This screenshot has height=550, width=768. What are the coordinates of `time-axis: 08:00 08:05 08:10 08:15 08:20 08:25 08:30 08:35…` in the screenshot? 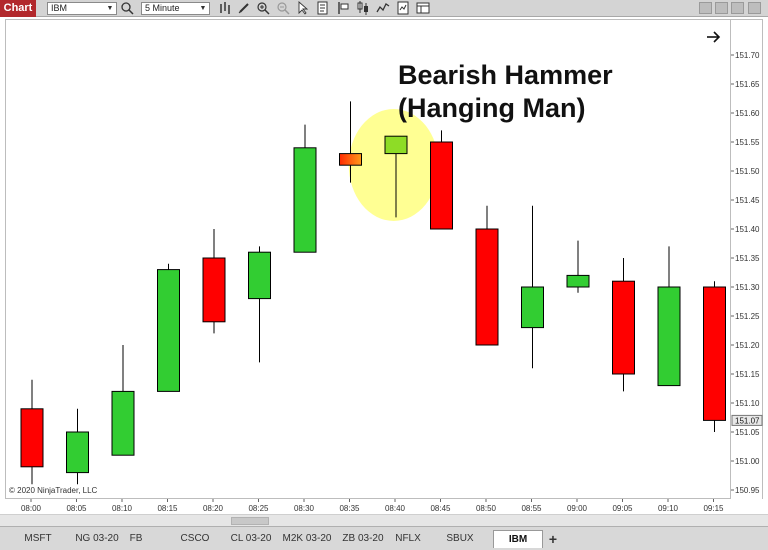 It's located at (384, 506).